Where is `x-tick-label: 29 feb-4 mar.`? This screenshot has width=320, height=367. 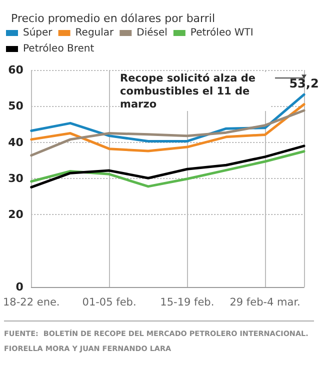
x-tick-label: 29 feb-4 mar. is located at coordinates (265, 302).